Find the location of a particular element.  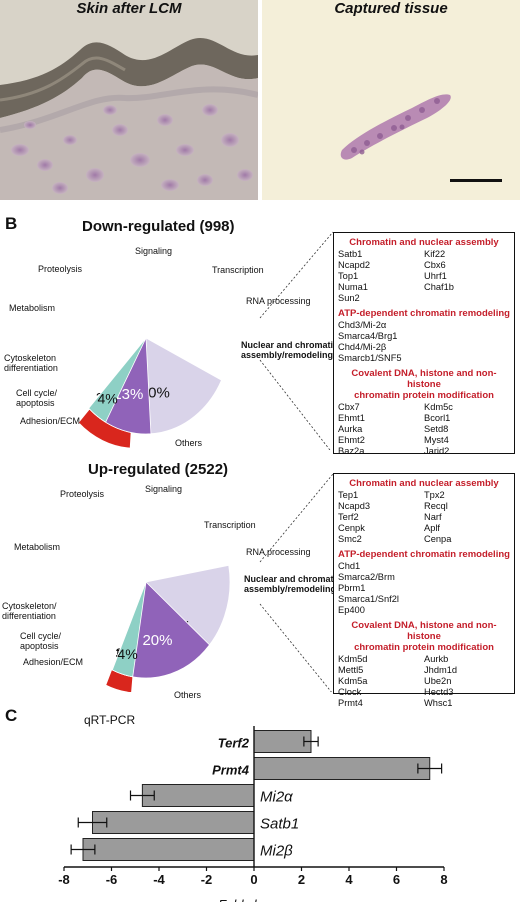

down-label-nuclear-line1: Nuclear and chromatin is located at coordinates (290, 345).